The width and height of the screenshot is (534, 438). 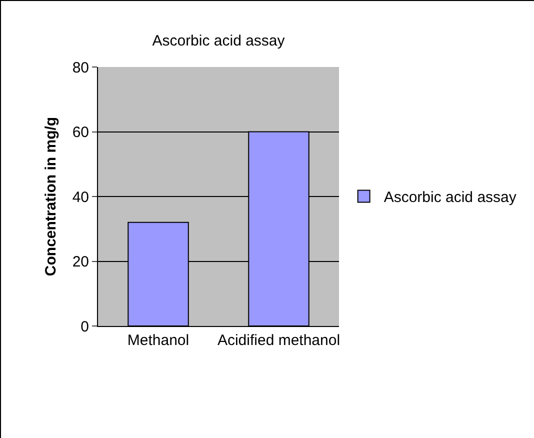 I want to click on y-tick-label: 80, so click(x=80, y=67).